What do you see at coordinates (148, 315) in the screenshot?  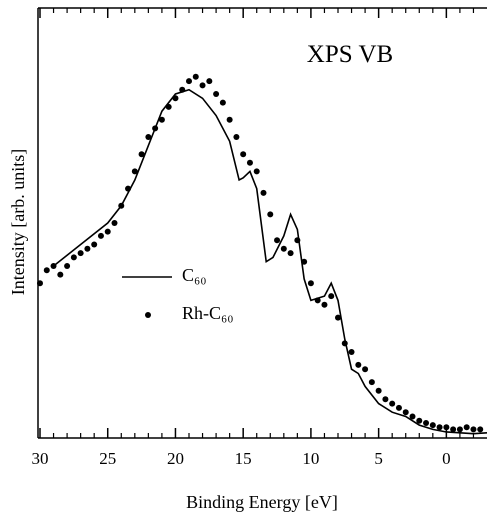 I see `legend-swatch` at bounding box center [148, 315].